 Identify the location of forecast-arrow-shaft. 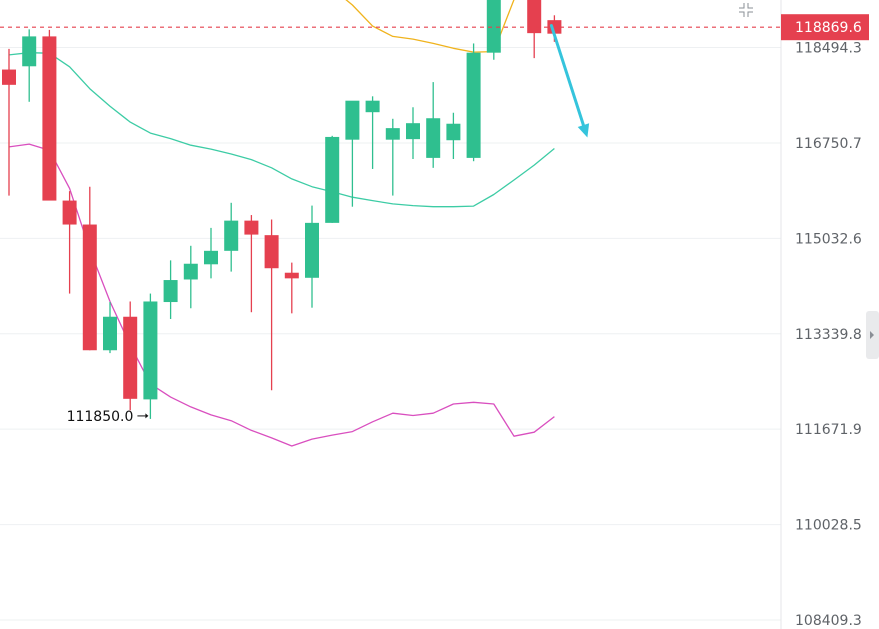
(567, 75).